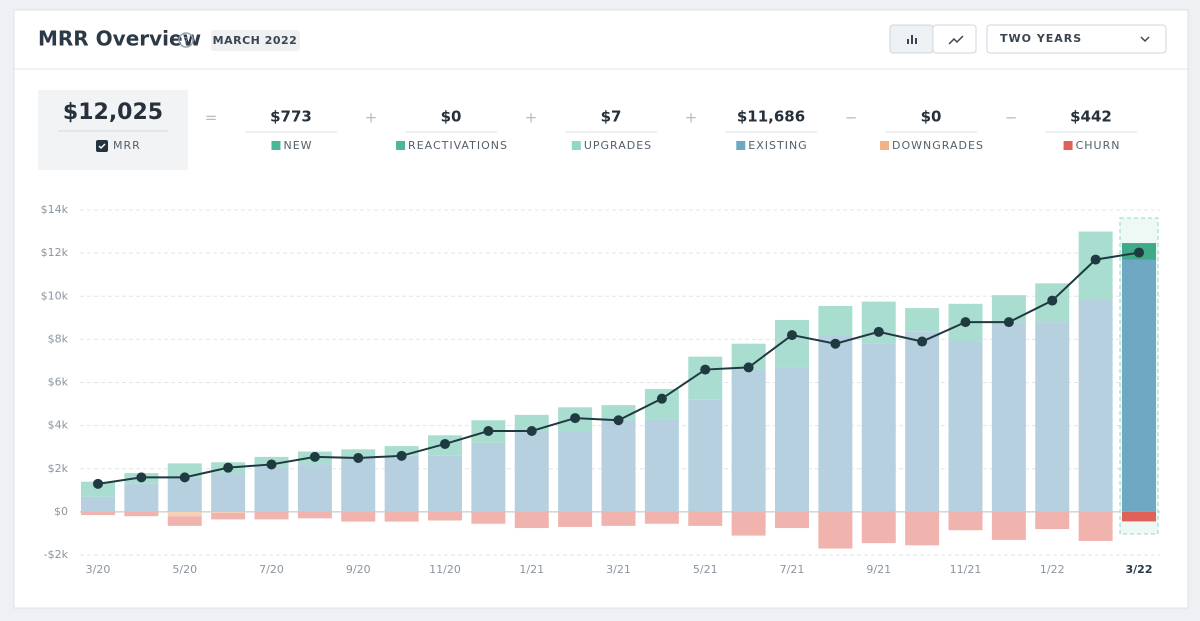  Describe the element at coordinates (271, 569) in the screenshot. I see `x-tick-label: 7/20` at that location.